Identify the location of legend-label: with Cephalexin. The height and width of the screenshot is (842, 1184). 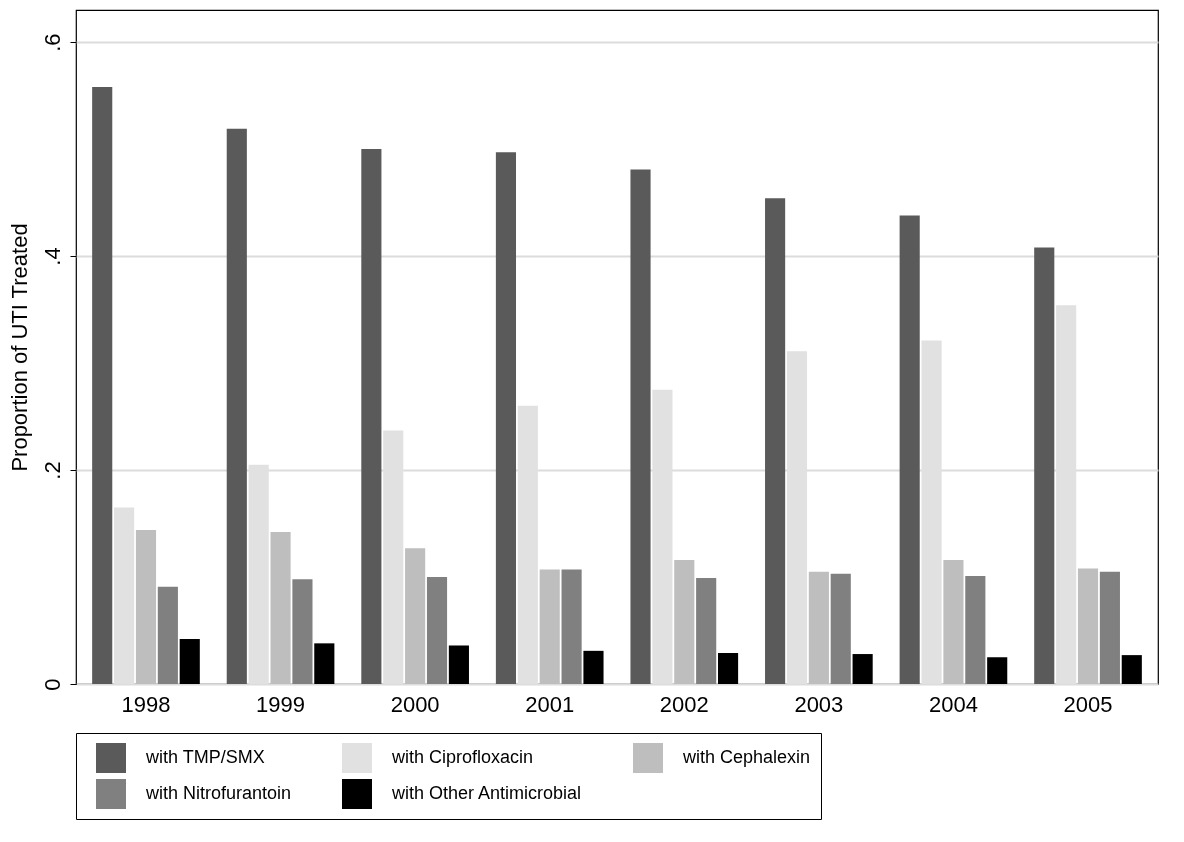
(746, 757).